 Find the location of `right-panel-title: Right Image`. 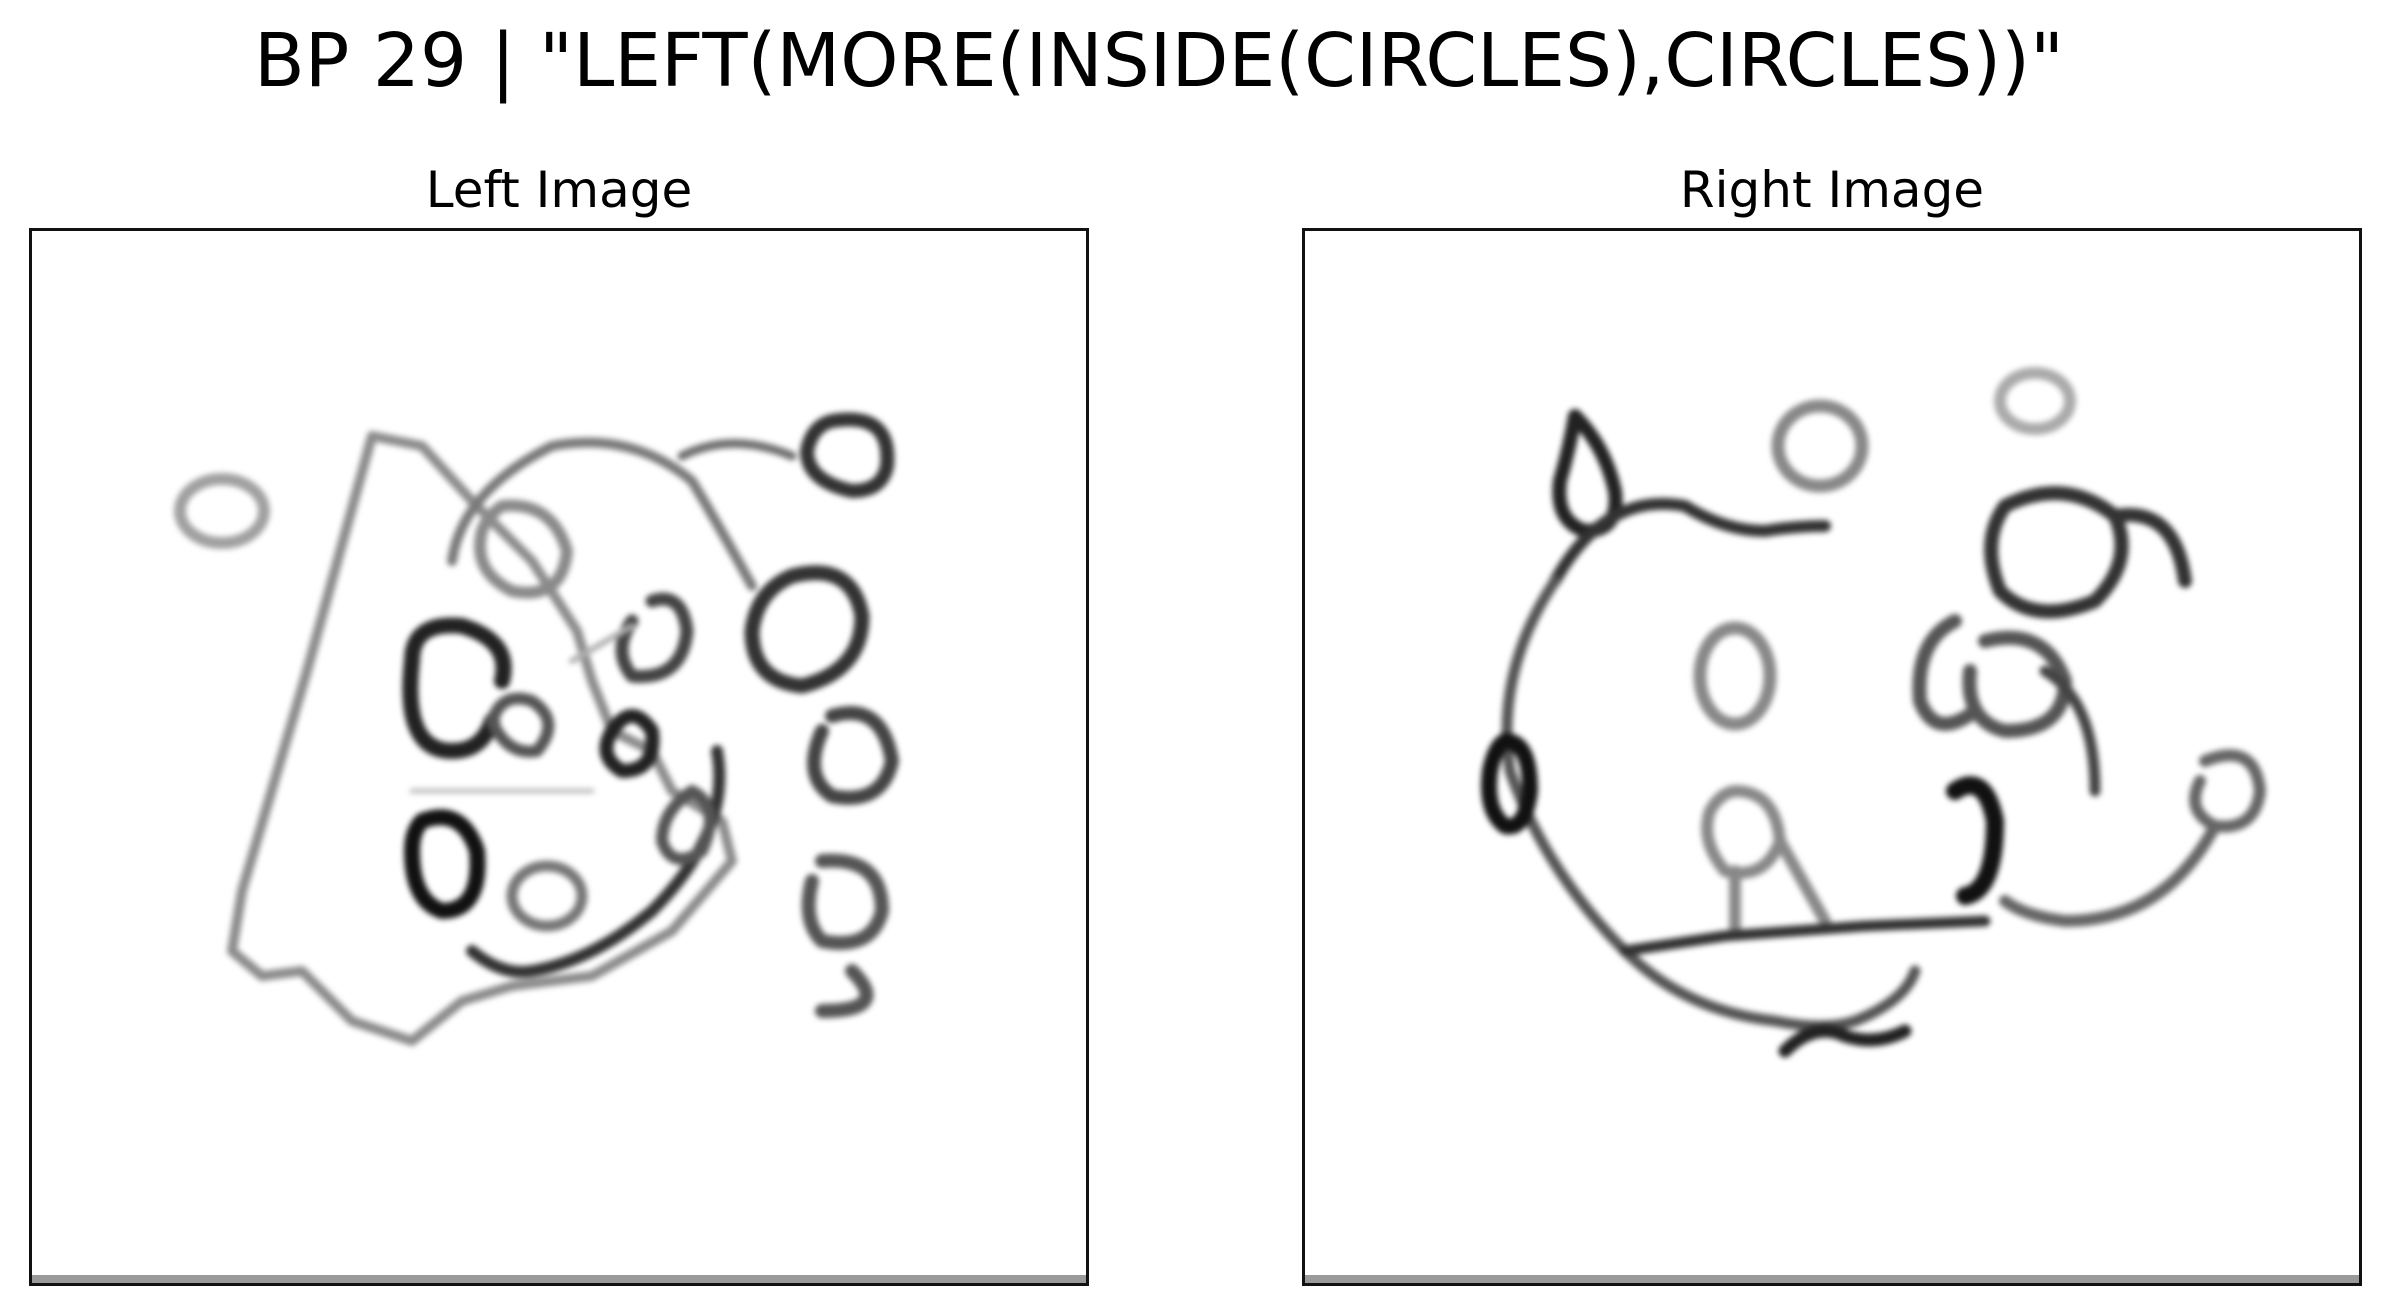

right-panel-title: Right Image is located at coordinates (1832, 190).